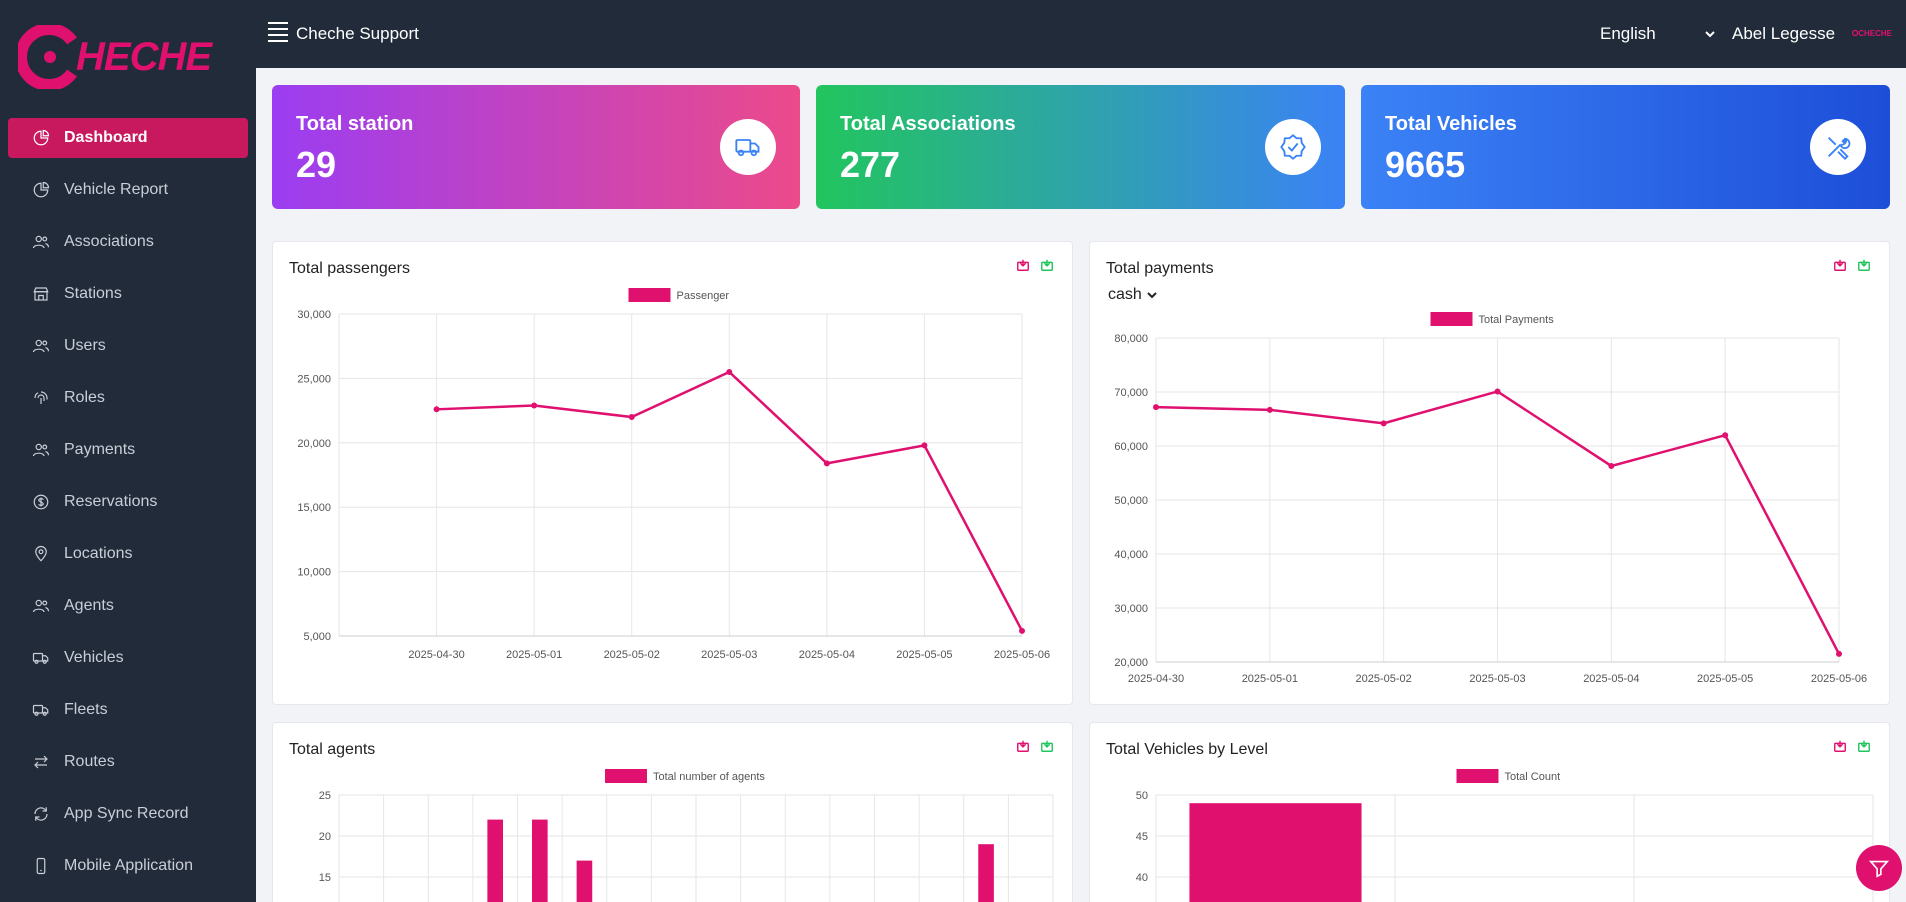  What do you see at coordinates (84, 397) in the screenshot?
I see `sidebar-item-label: Roles` at bounding box center [84, 397].